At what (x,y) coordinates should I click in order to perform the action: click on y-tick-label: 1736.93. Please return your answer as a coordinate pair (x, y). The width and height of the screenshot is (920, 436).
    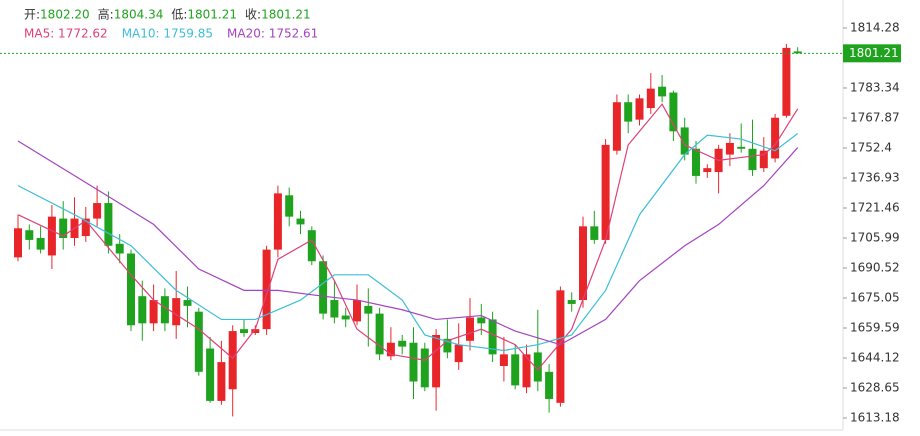
    Looking at the image, I should click on (875, 177).